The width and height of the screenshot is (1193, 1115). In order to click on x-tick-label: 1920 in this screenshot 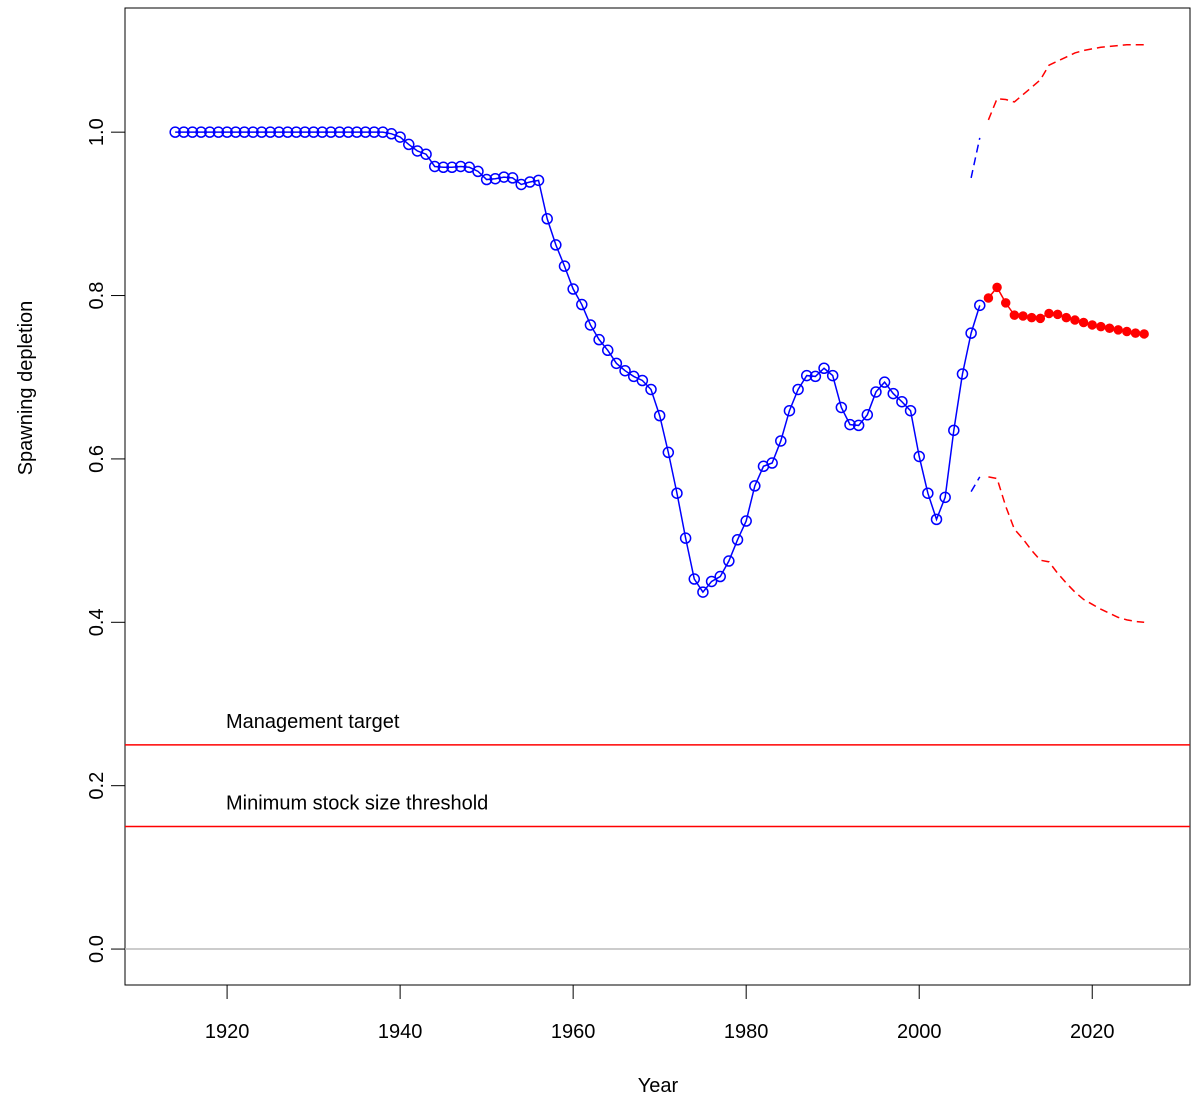, I will do `click(227, 1032)`.